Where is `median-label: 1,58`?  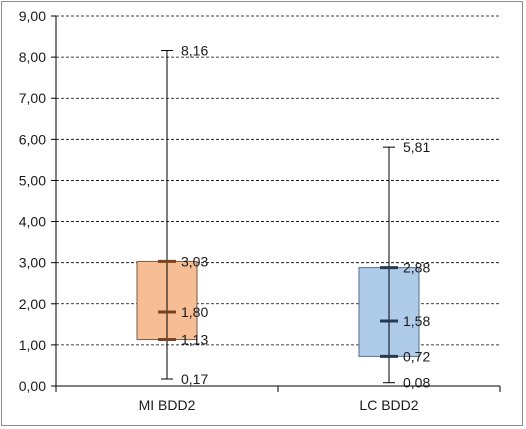 median-label: 1,58 is located at coordinates (416, 321).